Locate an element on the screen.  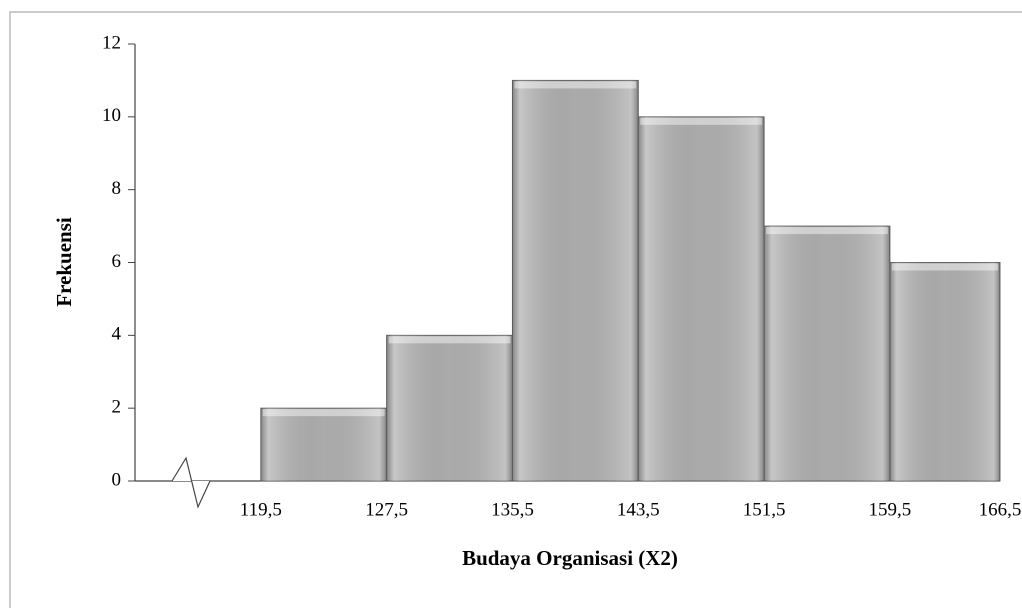
x-tick-label: 151,5 is located at coordinates (764, 509).